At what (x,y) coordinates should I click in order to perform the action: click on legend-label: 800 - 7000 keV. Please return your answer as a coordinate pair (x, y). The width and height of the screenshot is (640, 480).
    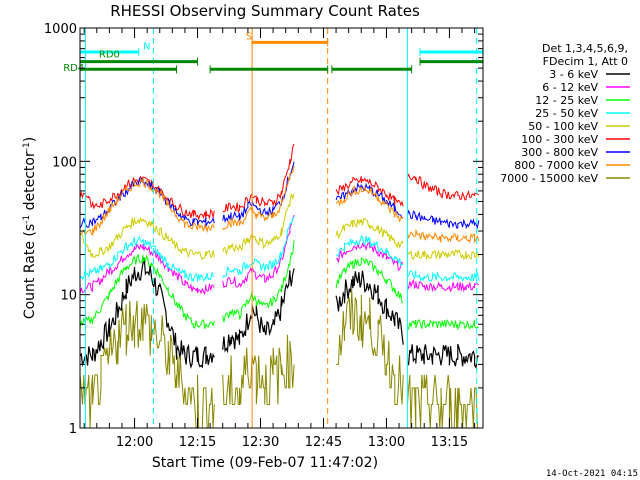
    Looking at the image, I should click on (556, 165).